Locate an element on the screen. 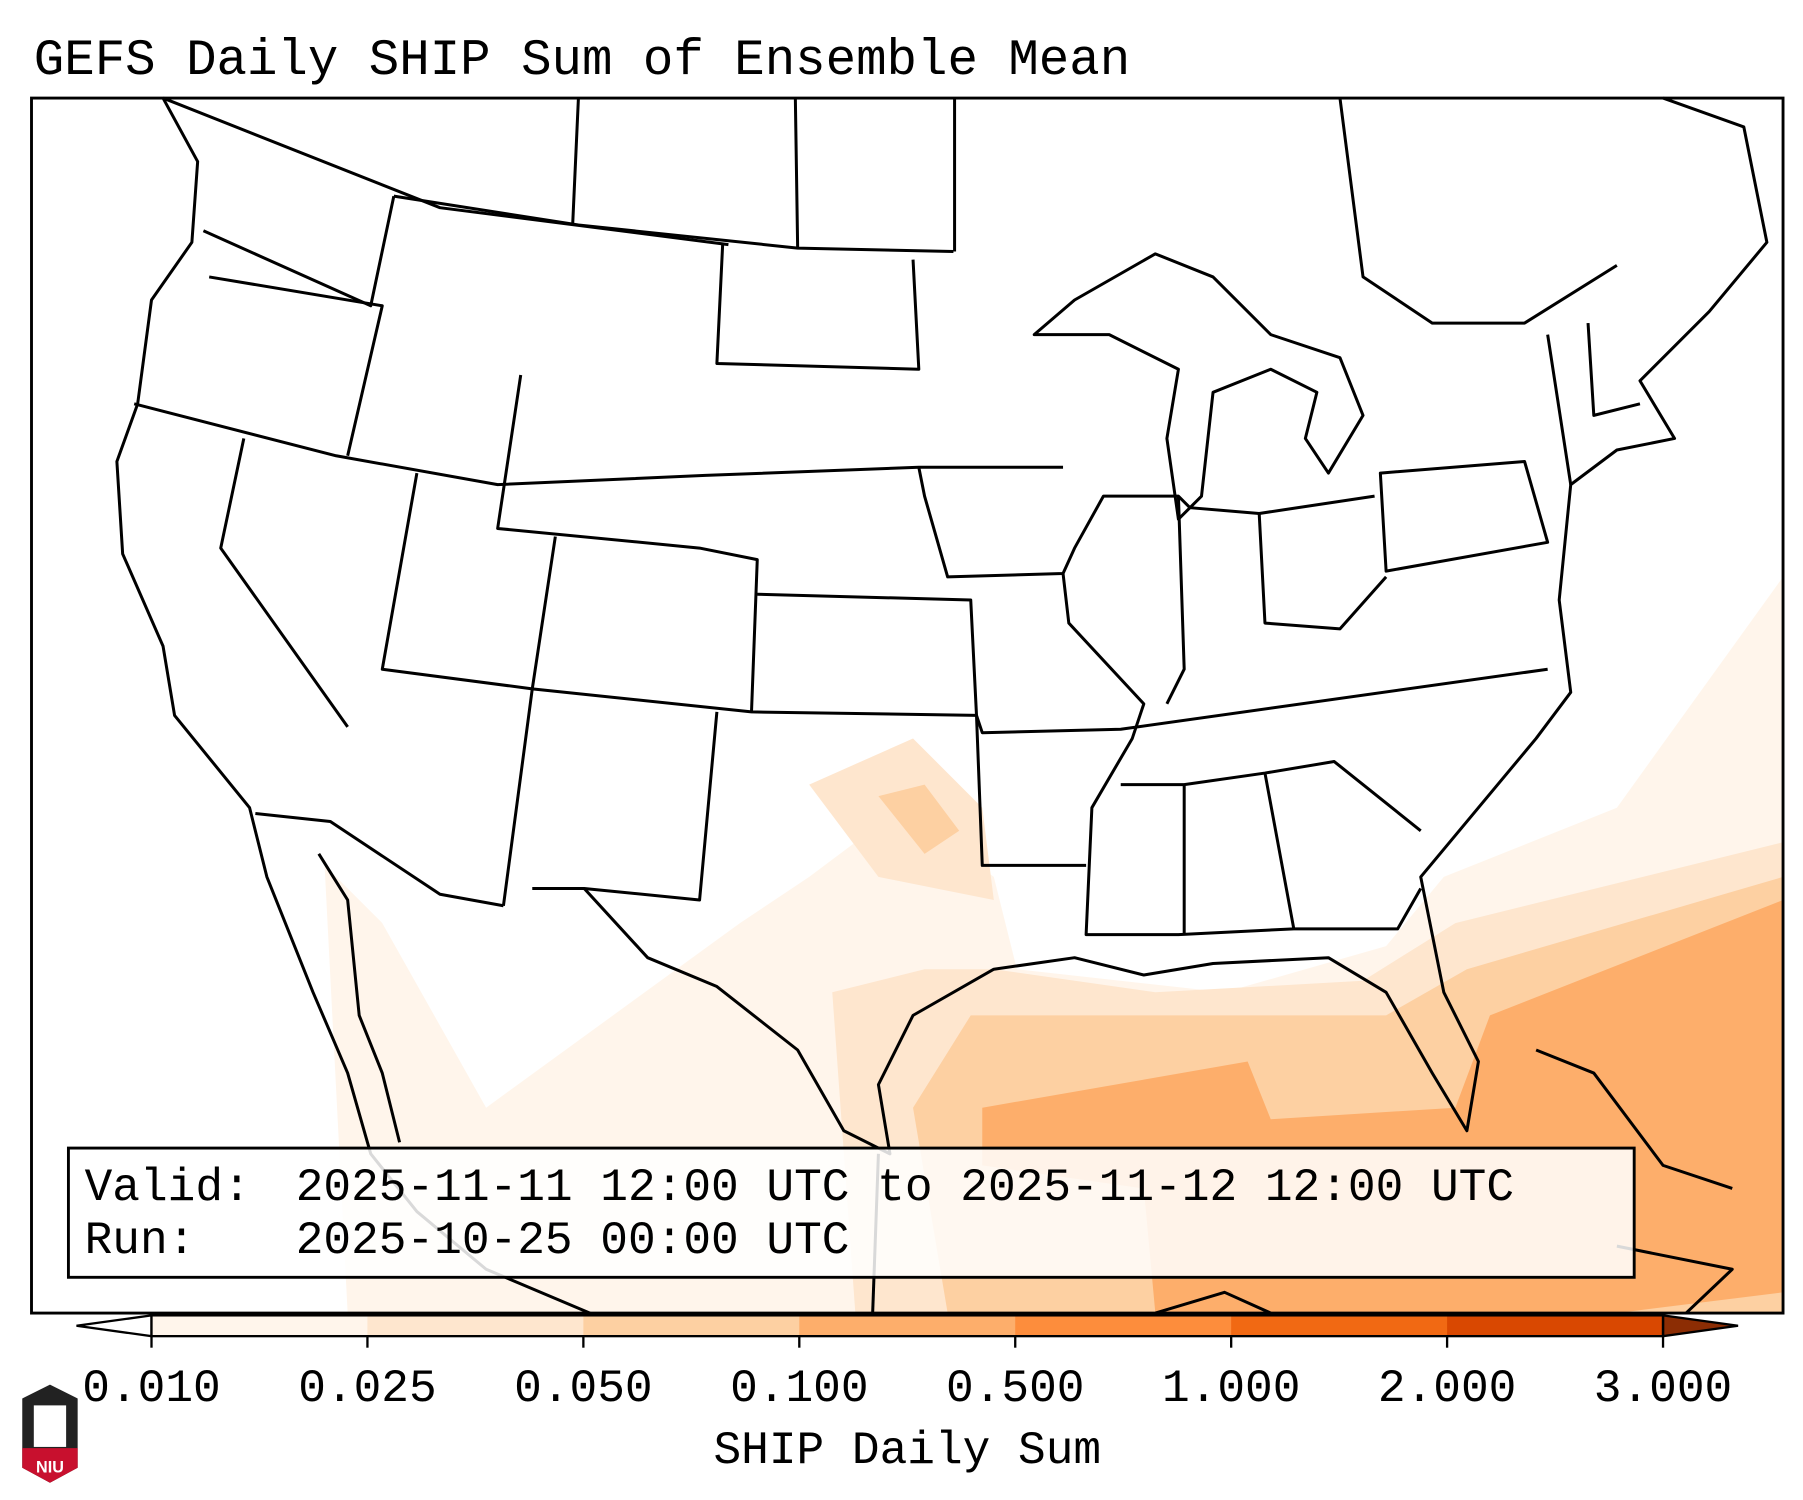 The height and width of the screenshot is (1500, 1803). page-title: GEFS Daily SHIP Sum of Ensemble Mean is located at coordinates (582, 61).